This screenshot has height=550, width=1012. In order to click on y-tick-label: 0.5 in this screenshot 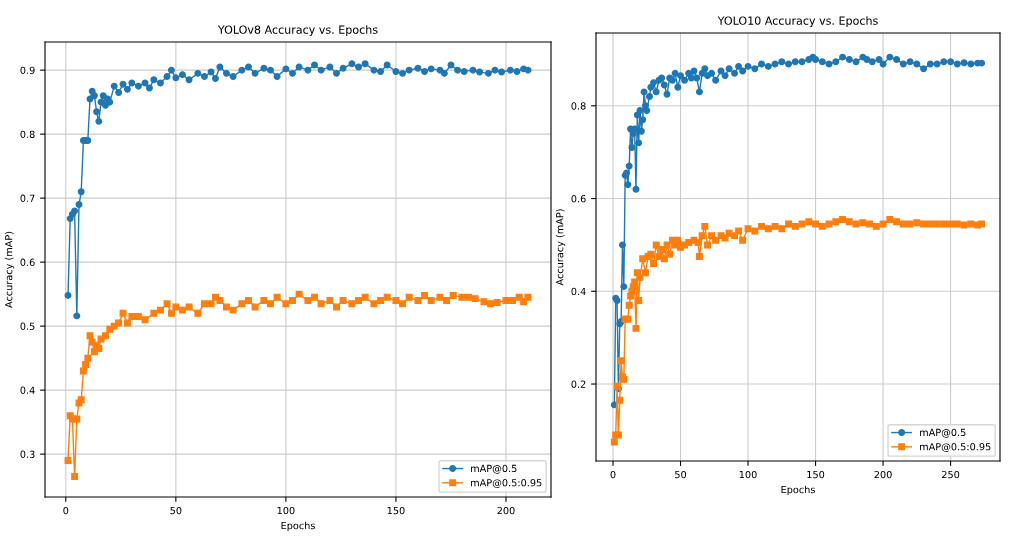, I will do `click(27, 326)`.